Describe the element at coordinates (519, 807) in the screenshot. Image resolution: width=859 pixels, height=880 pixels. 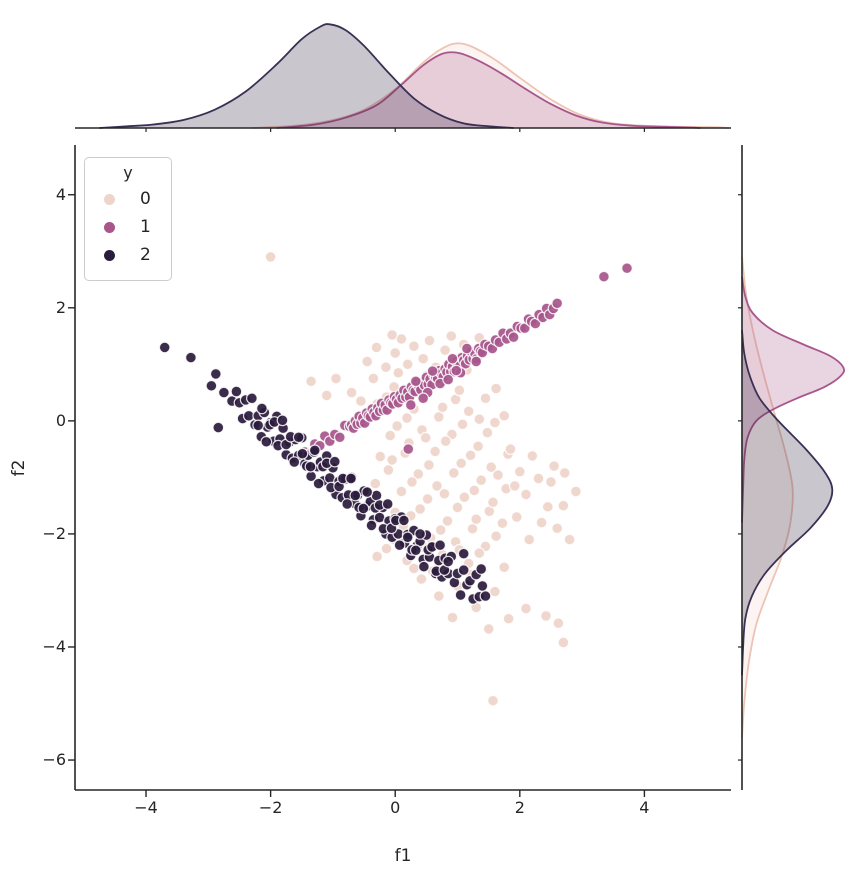
I see `x-tick-label: 2` at that location.